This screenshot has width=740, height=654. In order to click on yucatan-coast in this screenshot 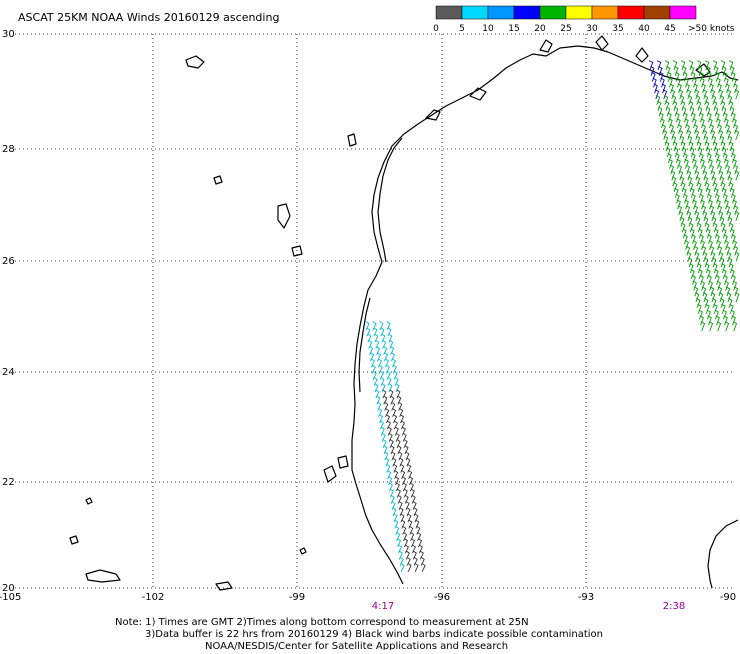, I will do `click(723, 554)`.